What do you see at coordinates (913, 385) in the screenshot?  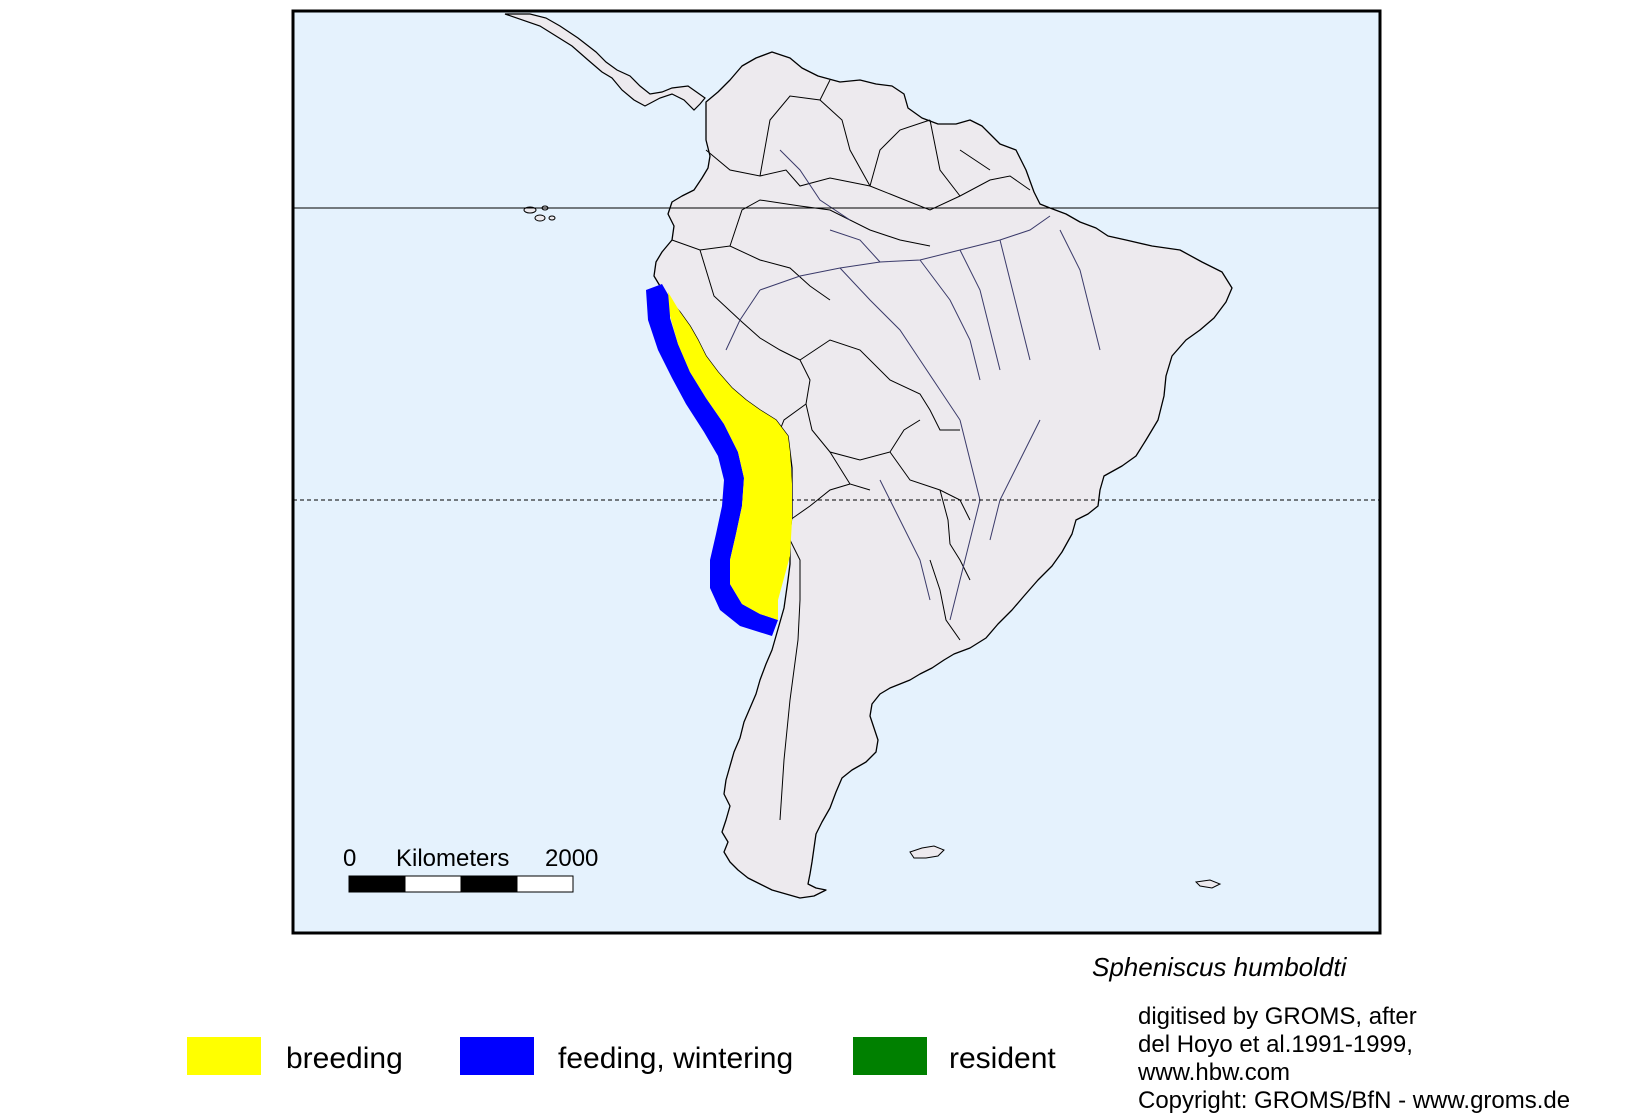 I see `rivers` at bounding box center [913, 385].